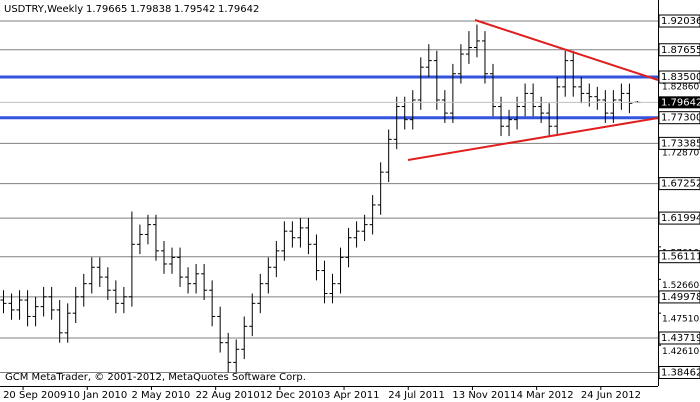  Describe the element at coordinates (228, 395) in the screenshot. I see `x-tick-label: 22 Aug 2010` at that location.